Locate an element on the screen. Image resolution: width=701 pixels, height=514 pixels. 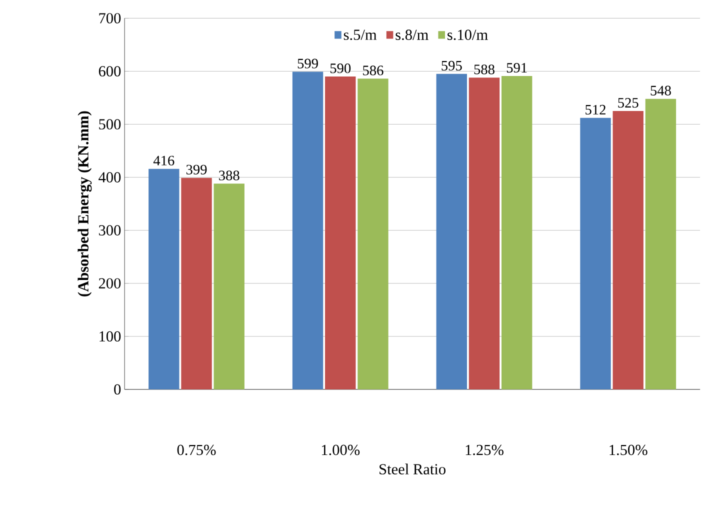
y-tick-label: 0 is located at coordinates (117, 389).